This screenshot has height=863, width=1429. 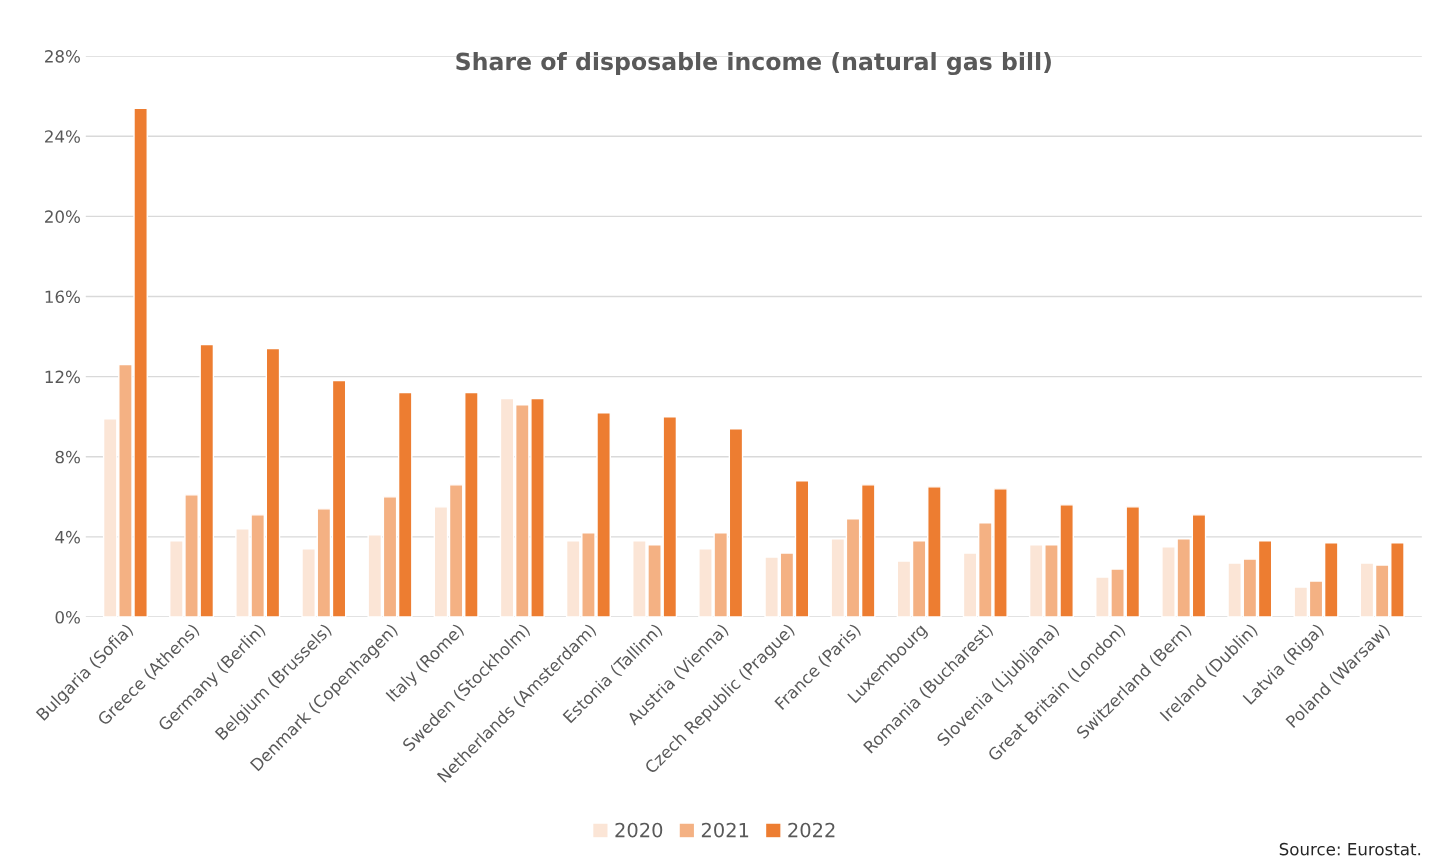 What do you see at coordinates (725, 830) in the screenshot?
I see `legend-label: 2021` at bounding box center [725, 830].